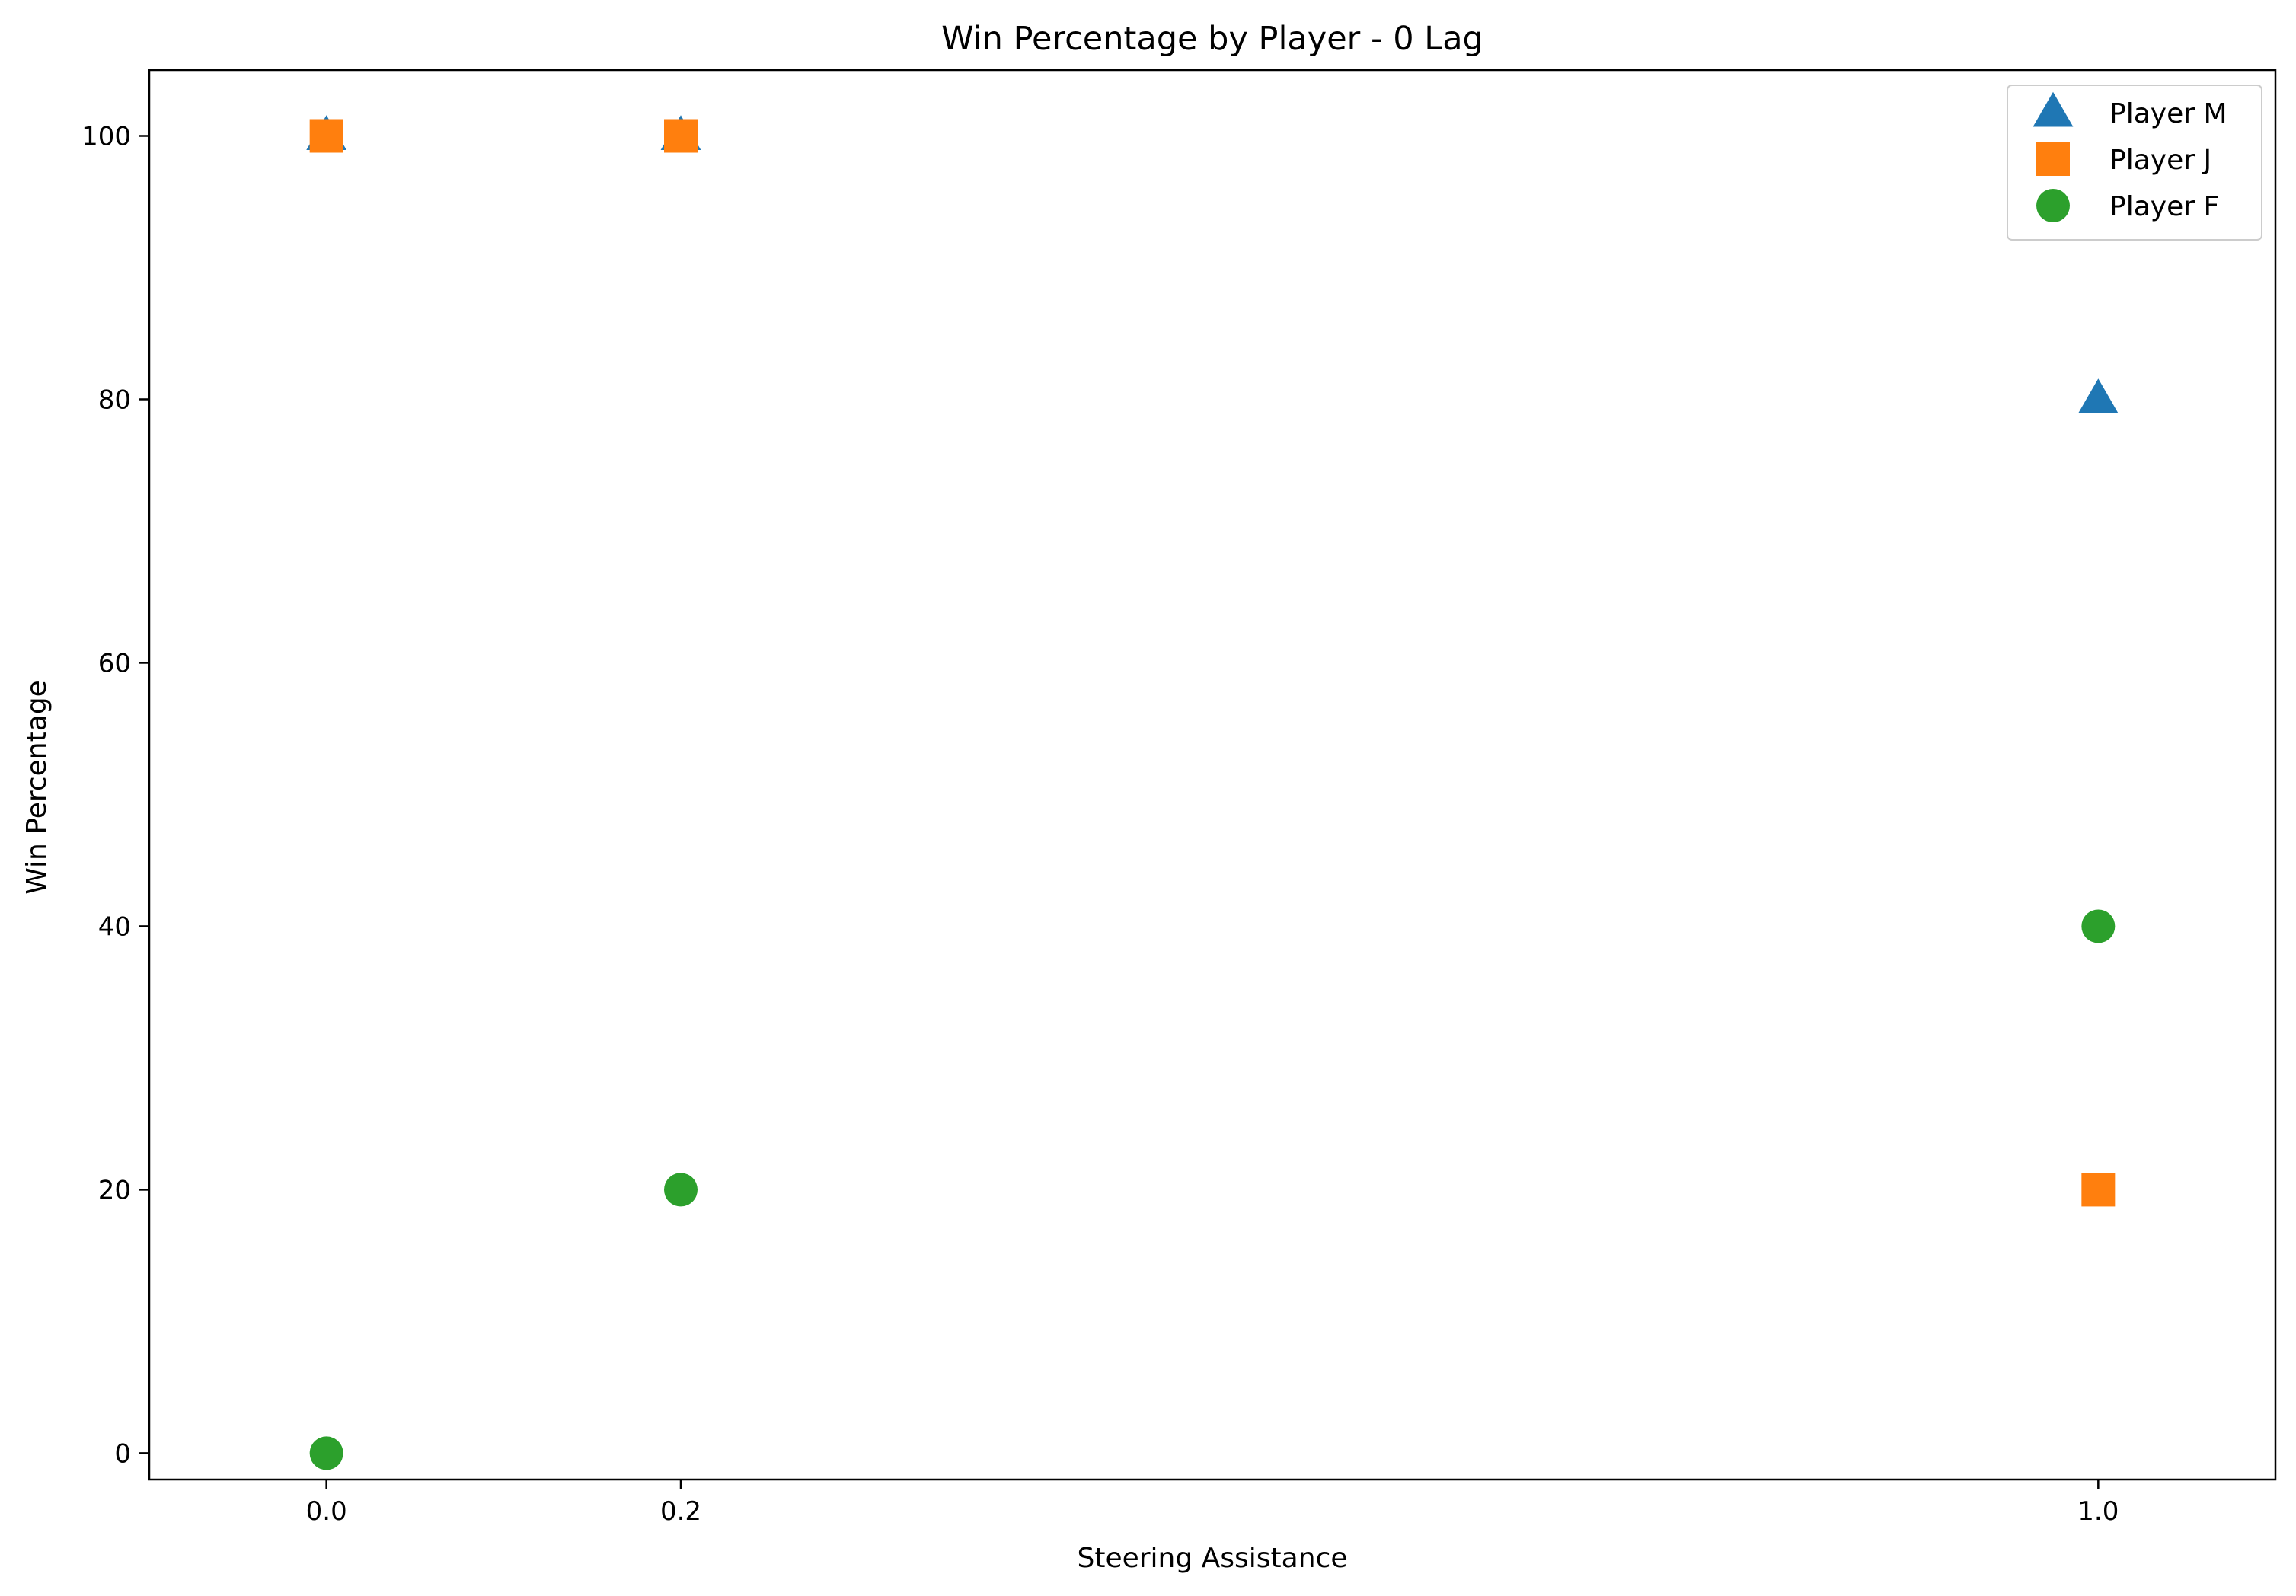 The image size is (2296, 1596). Describe the element at coordinates (2160, 160) in the screenshot. I see `legend-label-player-j: Player J` at that location.